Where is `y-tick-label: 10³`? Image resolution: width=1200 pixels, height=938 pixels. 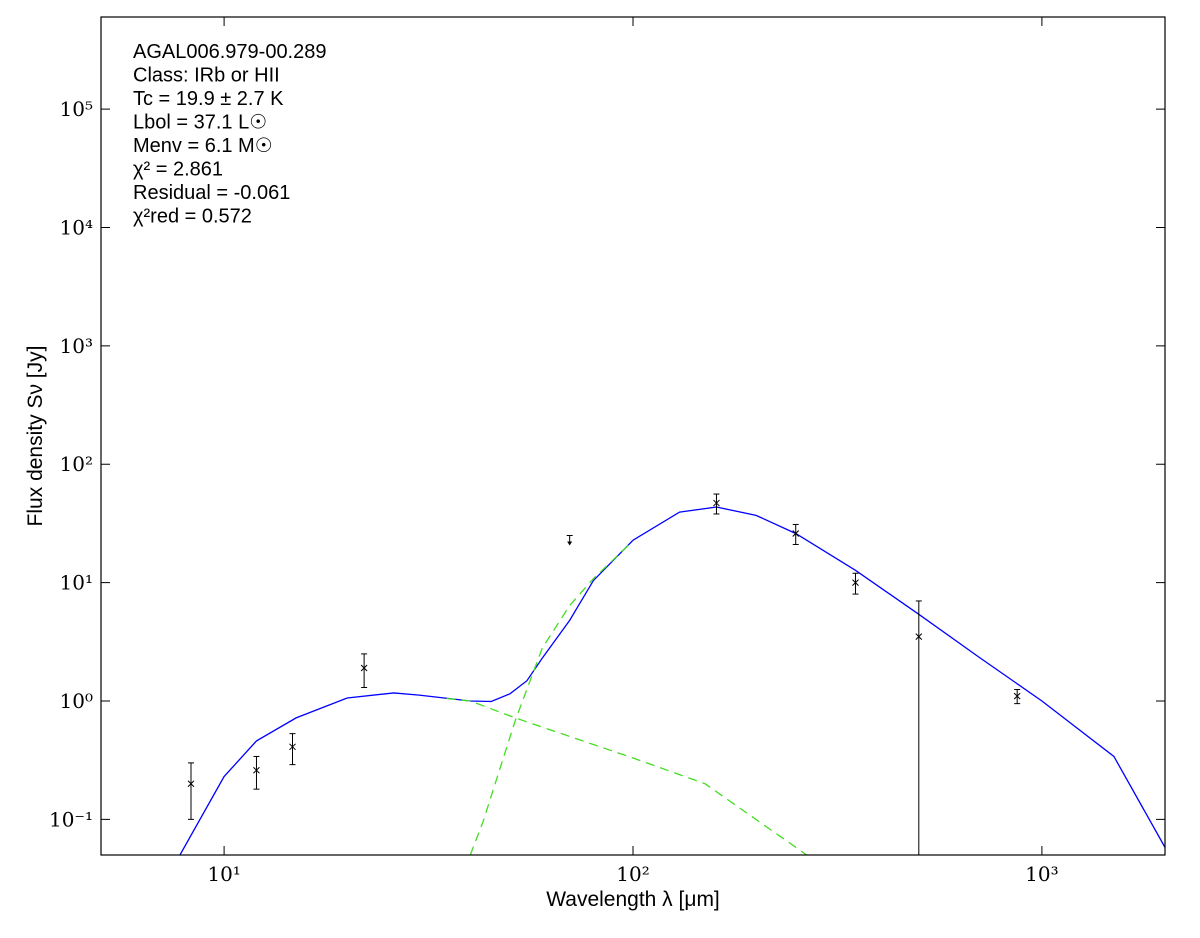 y-tick-label: 10³ is located at coordinates (76, 346).